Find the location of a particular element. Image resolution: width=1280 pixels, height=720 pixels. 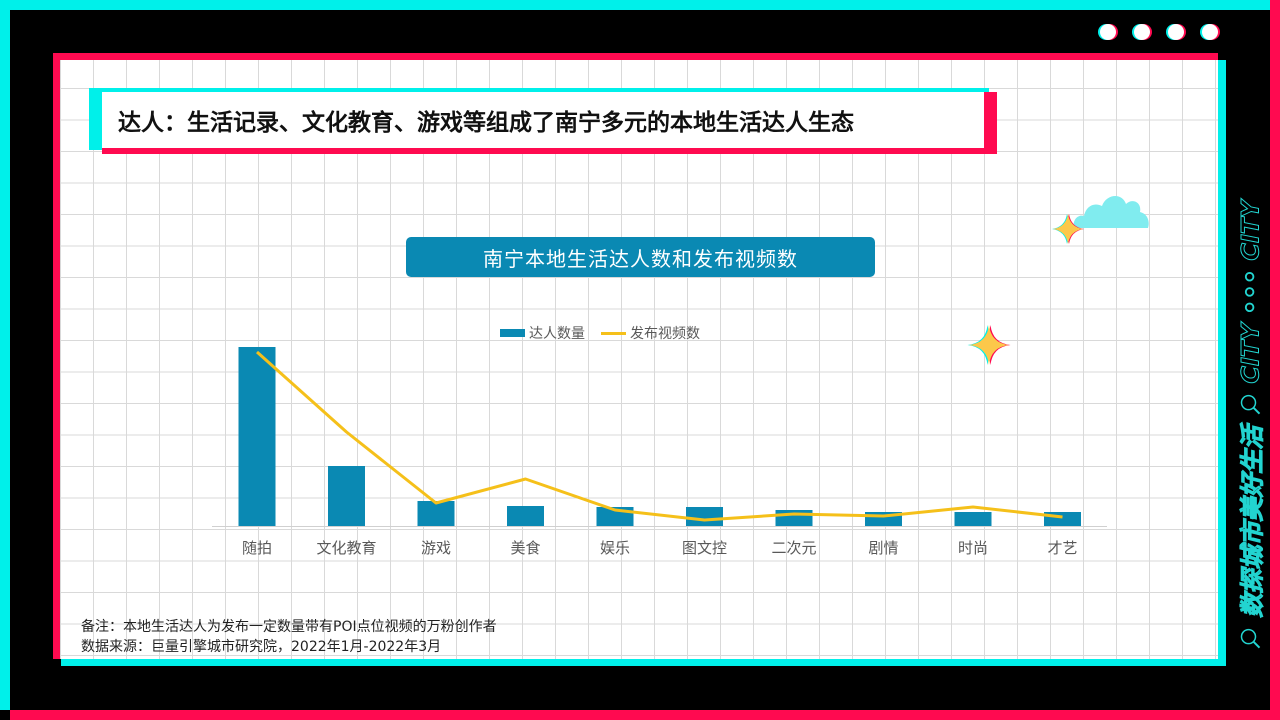

legend-bar-swatch is located at coordinates (512, 333).